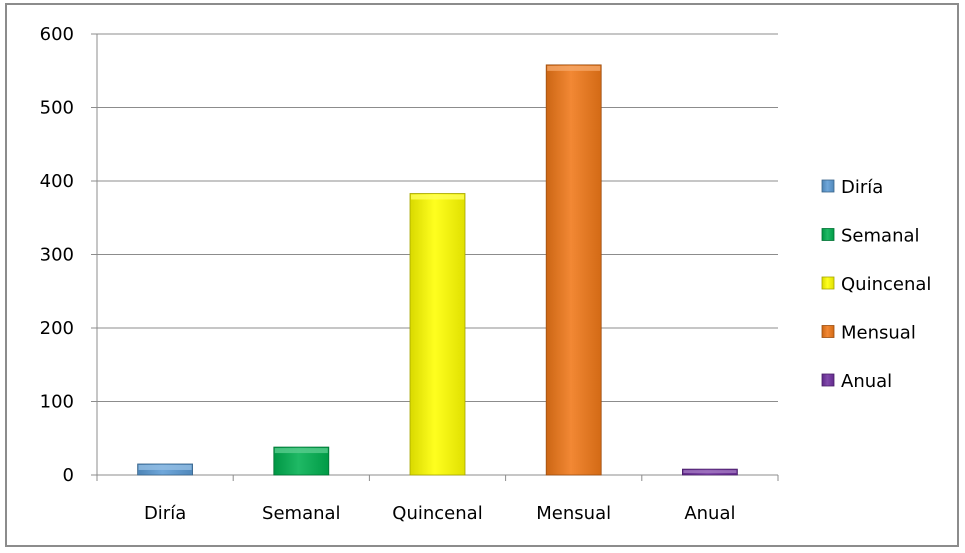 This screenshot has width=965, height=553. Describe the element at coordinates (57, 402) in the screenshot. I see `y-tick-label: 100` at that location.